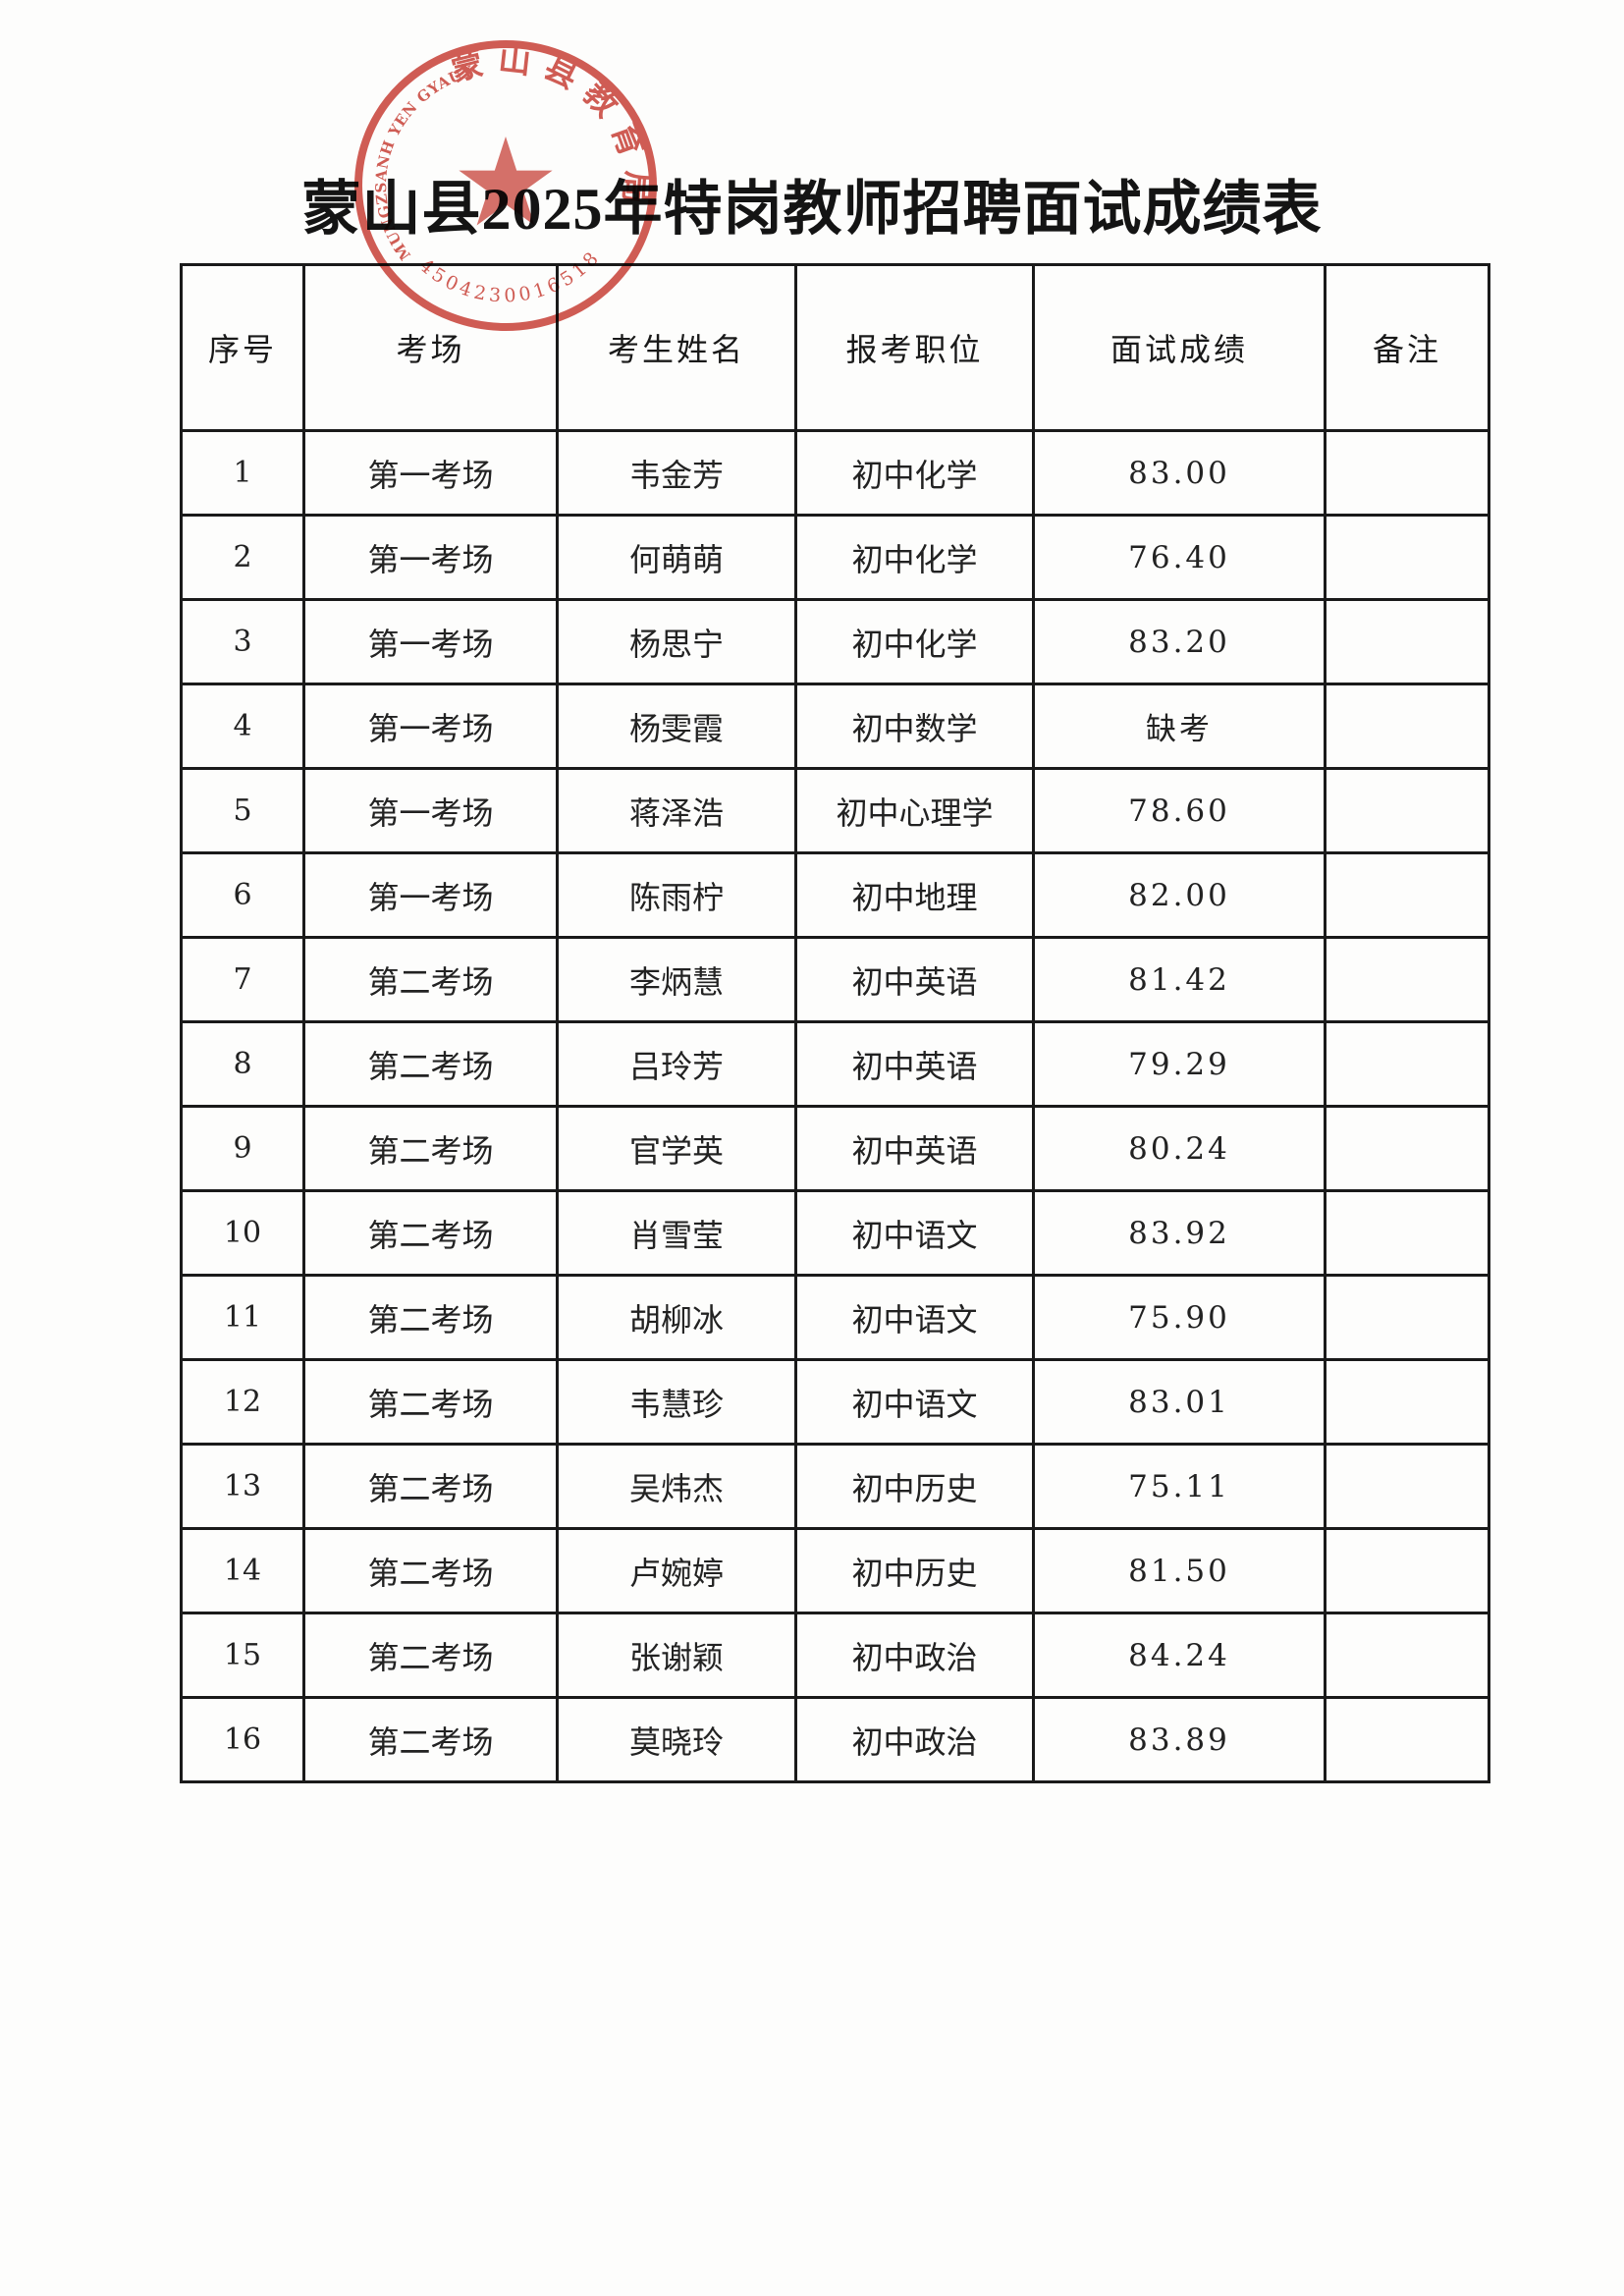  What do you see at coordinates (914, 726) in the screenshot?
I see `cell-position: 初中数学` at bounding box center [914, 726].